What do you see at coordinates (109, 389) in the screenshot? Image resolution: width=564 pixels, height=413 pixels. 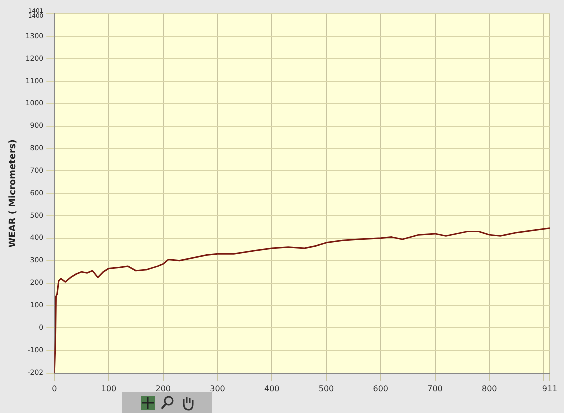 I see `x-tick-label: 100` at bounding box center [109, 389].